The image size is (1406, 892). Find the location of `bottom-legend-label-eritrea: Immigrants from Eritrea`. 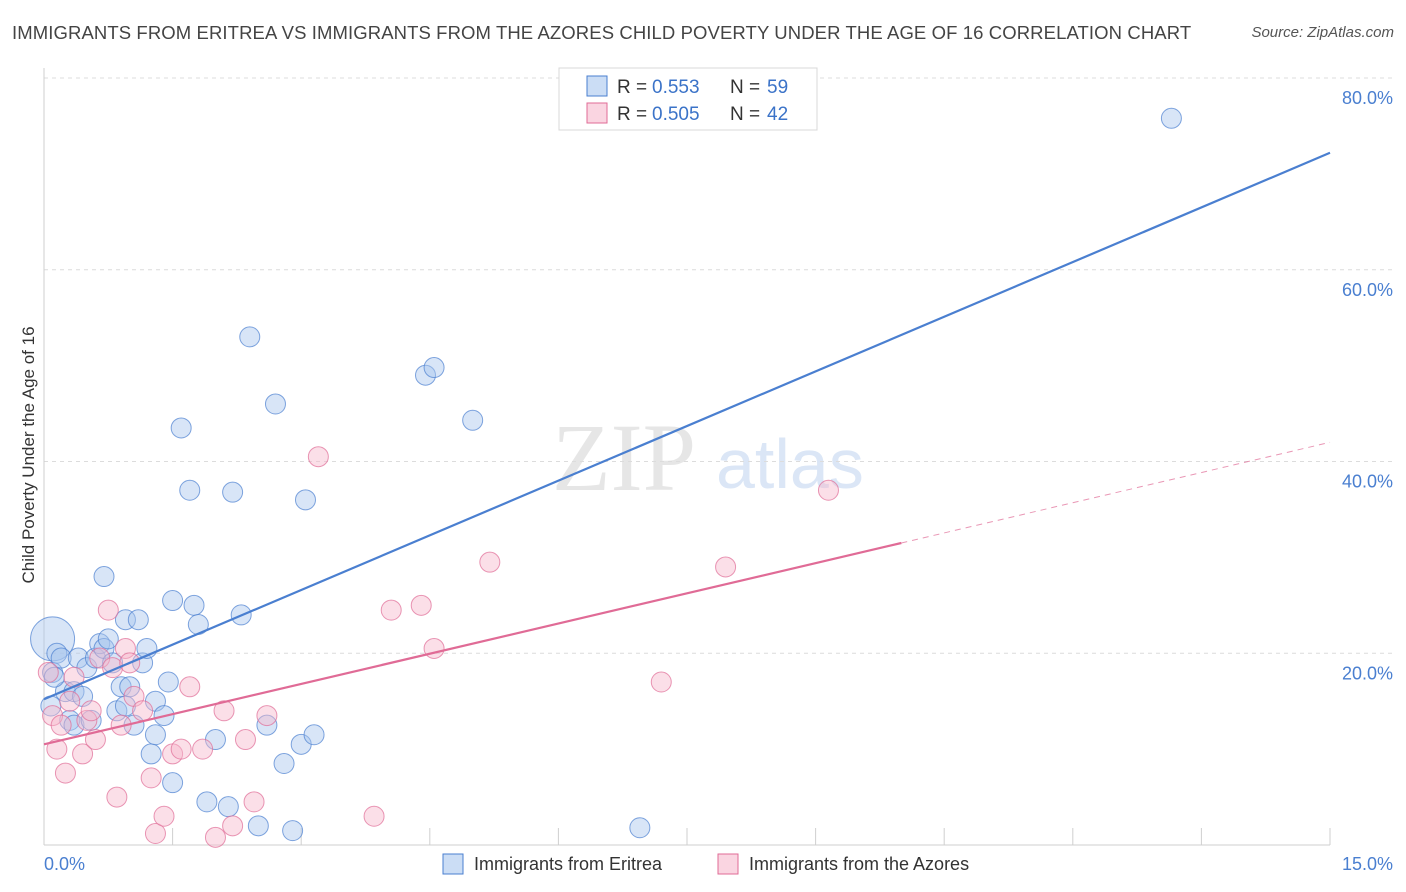

bottom-legend-label-eritrea: Immigrants from Eritrea is located at coordinates (568, 864).